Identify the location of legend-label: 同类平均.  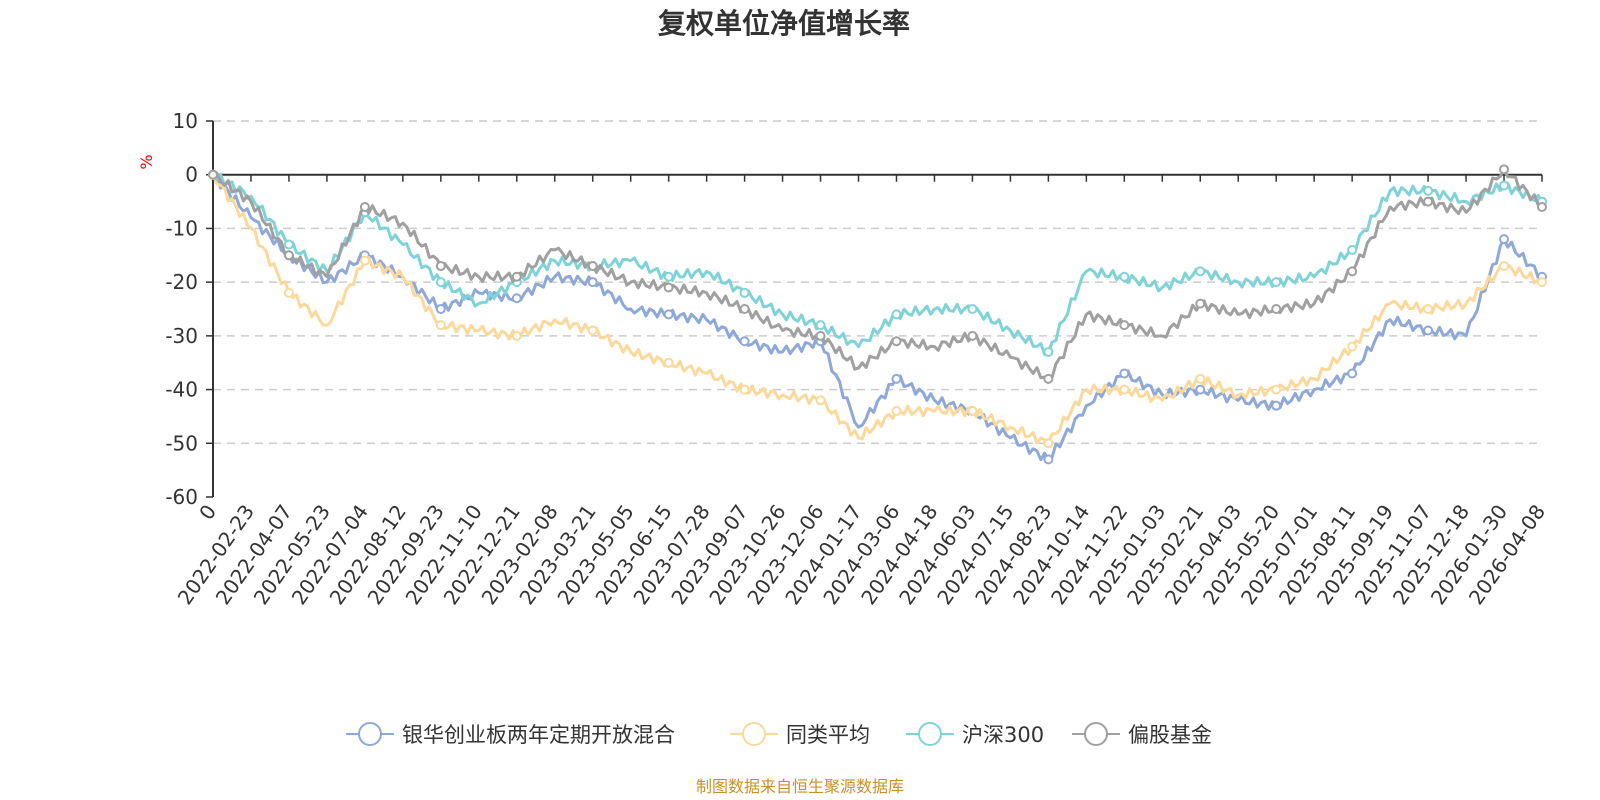
(828, 735).